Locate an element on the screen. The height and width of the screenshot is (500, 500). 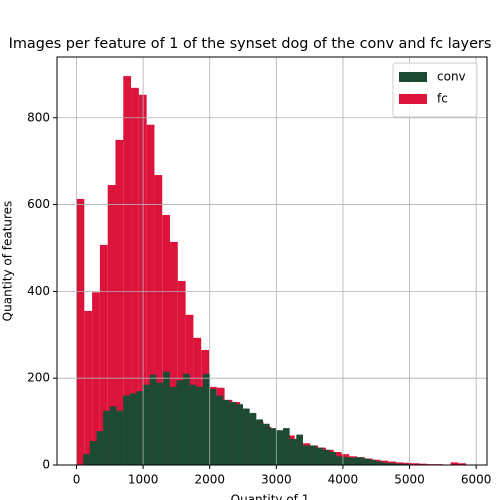
legend-label: fc is located at coordinates (442, 99).